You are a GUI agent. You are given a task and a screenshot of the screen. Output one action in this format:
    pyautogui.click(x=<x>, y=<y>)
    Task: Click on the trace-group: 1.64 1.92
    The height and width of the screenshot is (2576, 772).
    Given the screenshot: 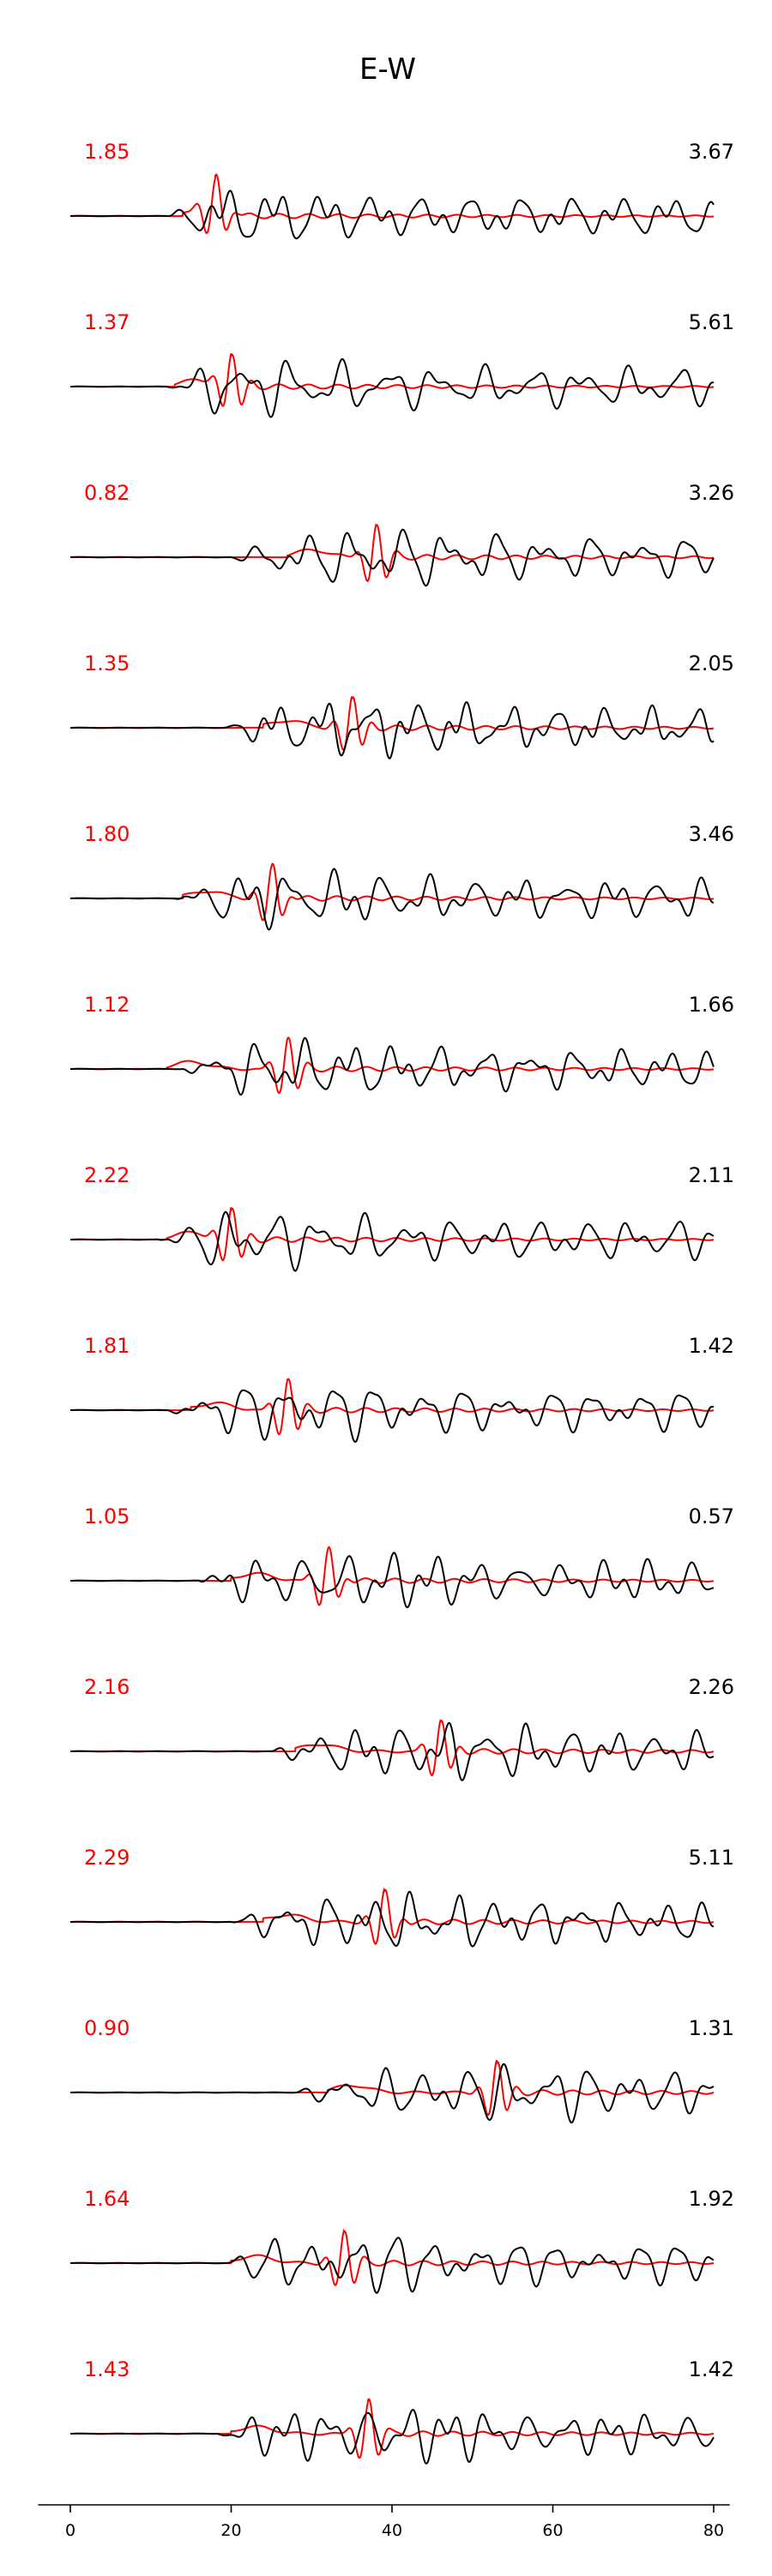 What is the action you would take?
    pyautogui.click(x=402, y=2240)
    